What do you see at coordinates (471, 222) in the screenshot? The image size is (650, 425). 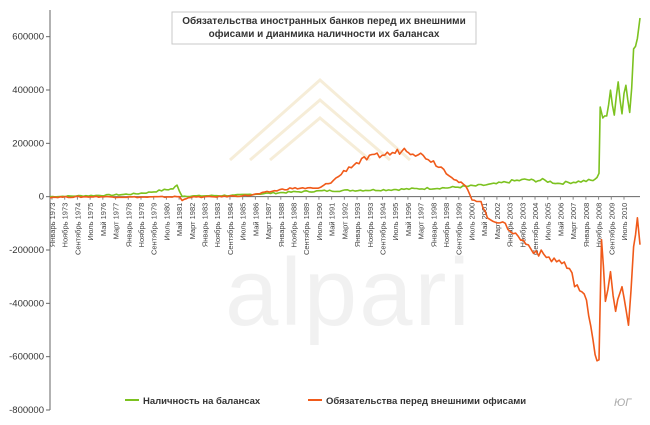 I see `x-tick-label: Июль 2000` at bounding box center [471, 222].